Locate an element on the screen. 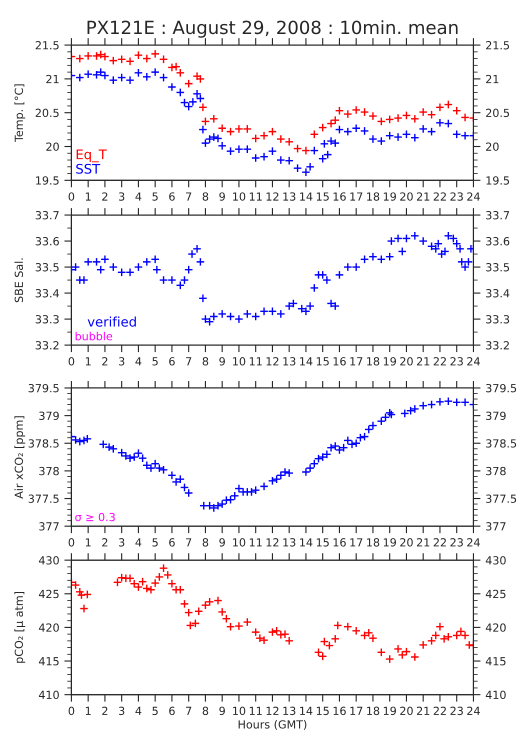 The height and width of the screenshot is (739, 529). x-tick-label: 17 is located at coordinates (356, 710).